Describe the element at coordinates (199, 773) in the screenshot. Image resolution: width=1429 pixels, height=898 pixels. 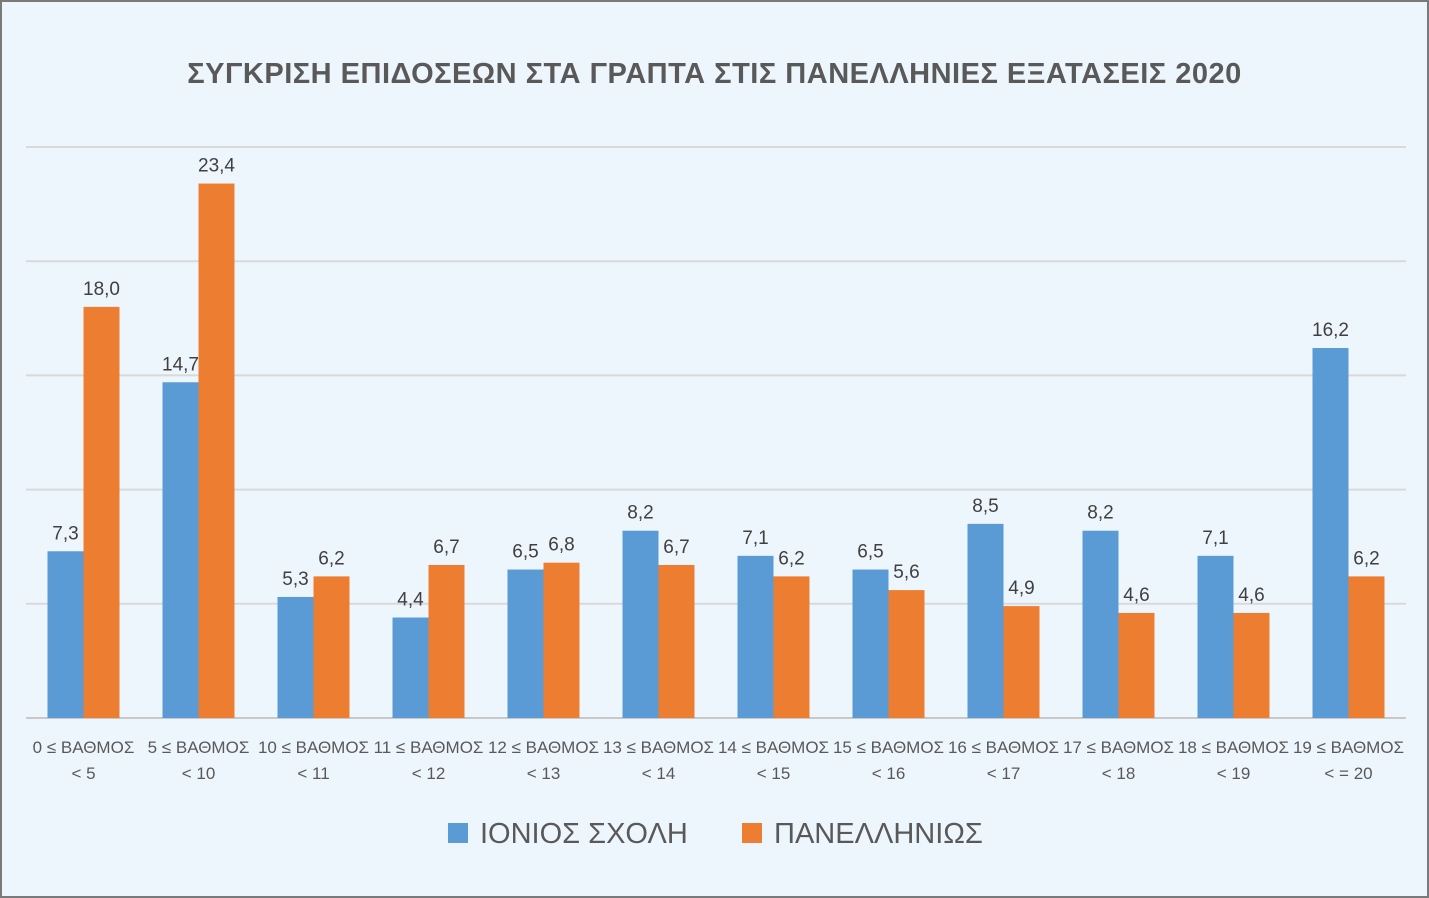
I see `x-tick-label: < 10` at that location.